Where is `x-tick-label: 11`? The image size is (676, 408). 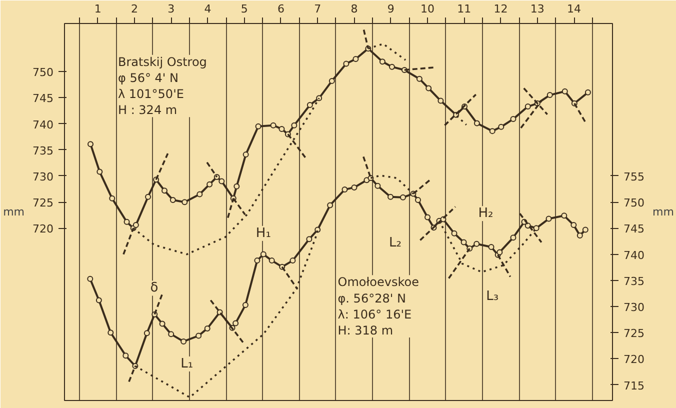 x-tick-label: 11 is located at coordinates (464, 9).